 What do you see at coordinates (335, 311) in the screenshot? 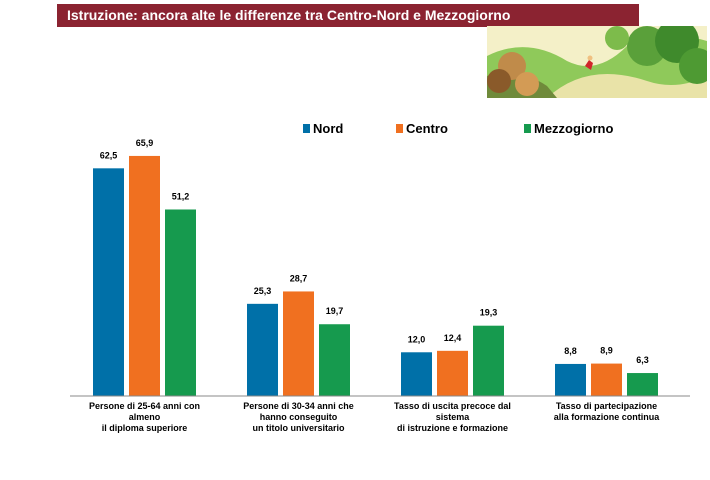
I see `data-label-mezzogiorno-2: 19,7` at bounding box center [335, 311].